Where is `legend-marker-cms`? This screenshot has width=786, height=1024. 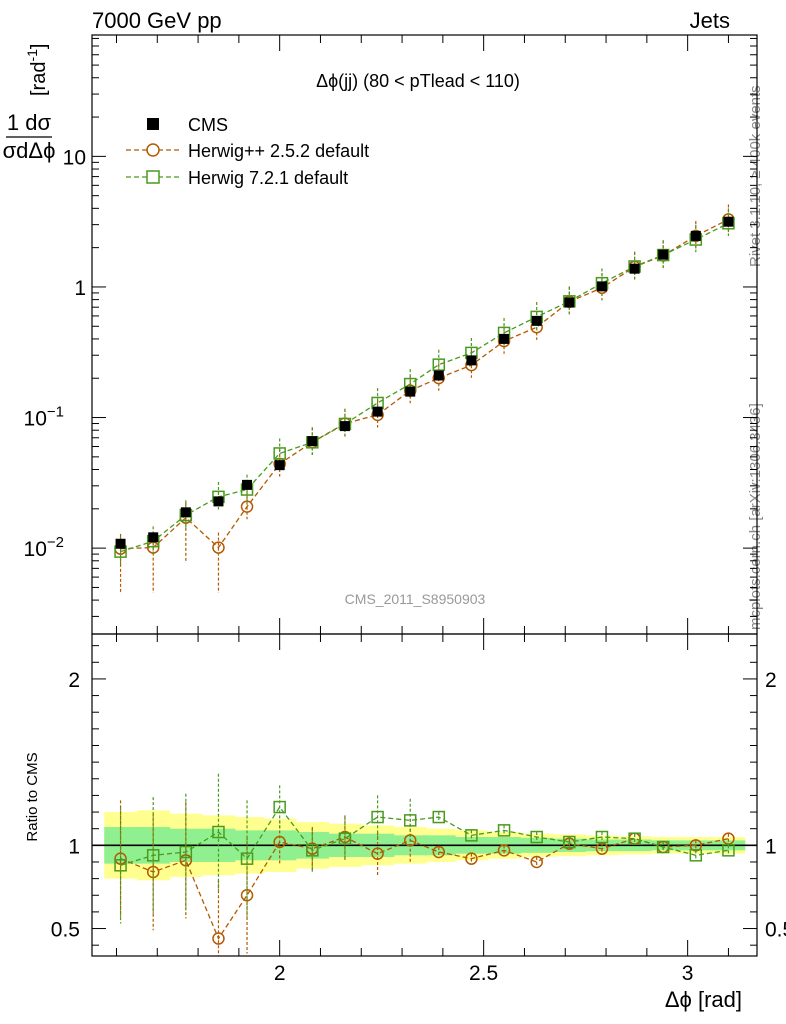 legend-marker-cms is located at coordinates (153, 124).